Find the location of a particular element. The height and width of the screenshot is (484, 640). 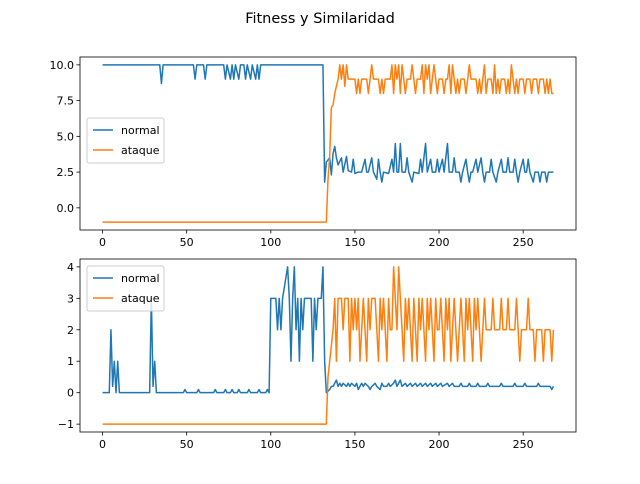

y-tick-label: 2 is located at coordinates (70, 330).